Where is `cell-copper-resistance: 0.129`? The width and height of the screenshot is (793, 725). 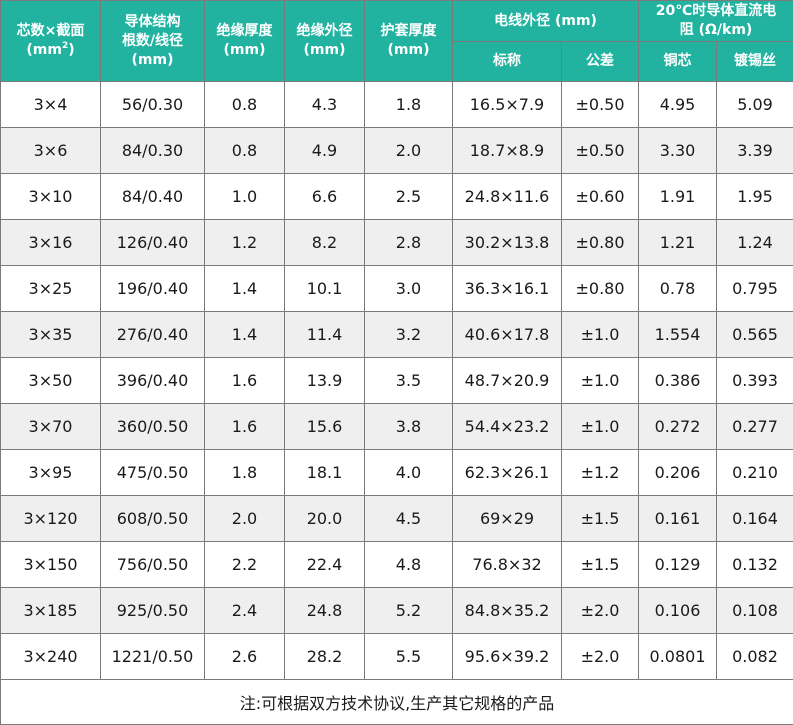 cell-copper-resistance: 0.129 is located at coordinates (678, 564).